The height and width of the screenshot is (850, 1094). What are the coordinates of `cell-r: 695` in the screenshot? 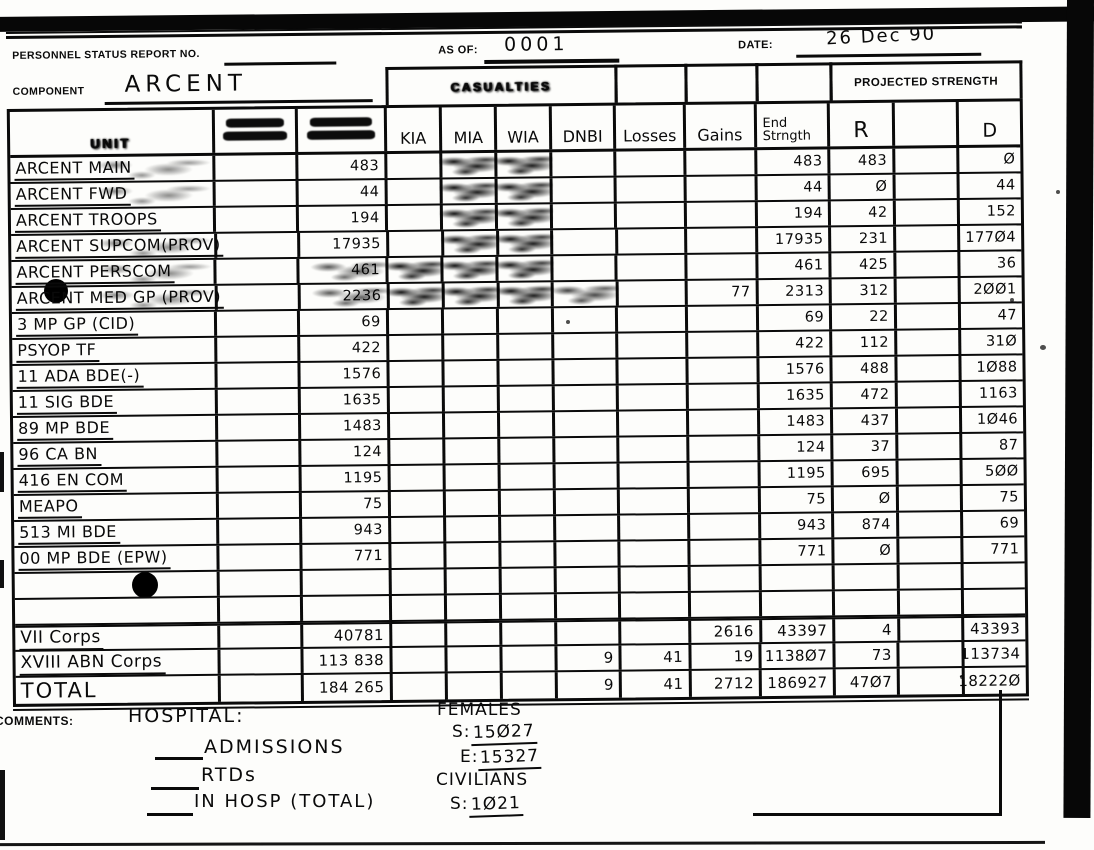 It's located at (866, 473).